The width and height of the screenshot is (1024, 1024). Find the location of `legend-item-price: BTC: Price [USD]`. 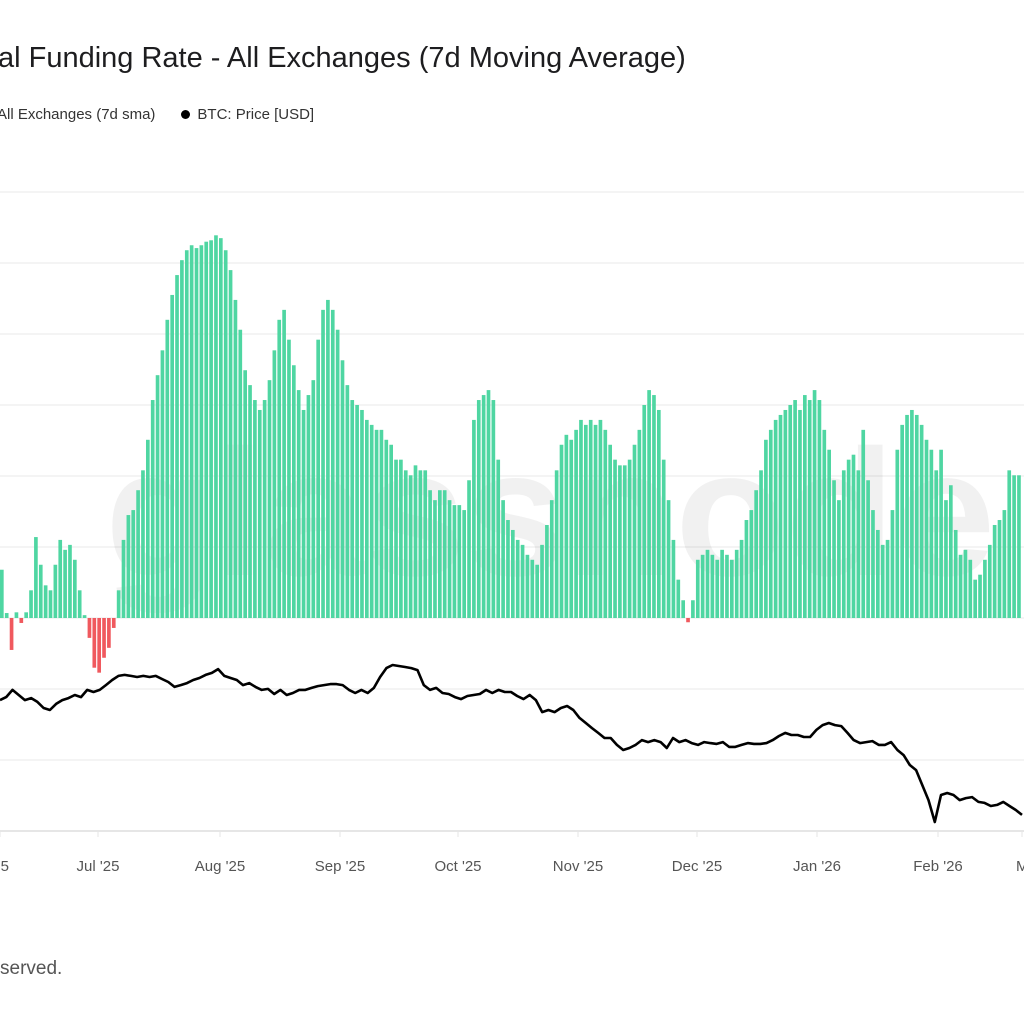

legend-item-price: BTC: Price [USD] is located at coordinates (247, 114).